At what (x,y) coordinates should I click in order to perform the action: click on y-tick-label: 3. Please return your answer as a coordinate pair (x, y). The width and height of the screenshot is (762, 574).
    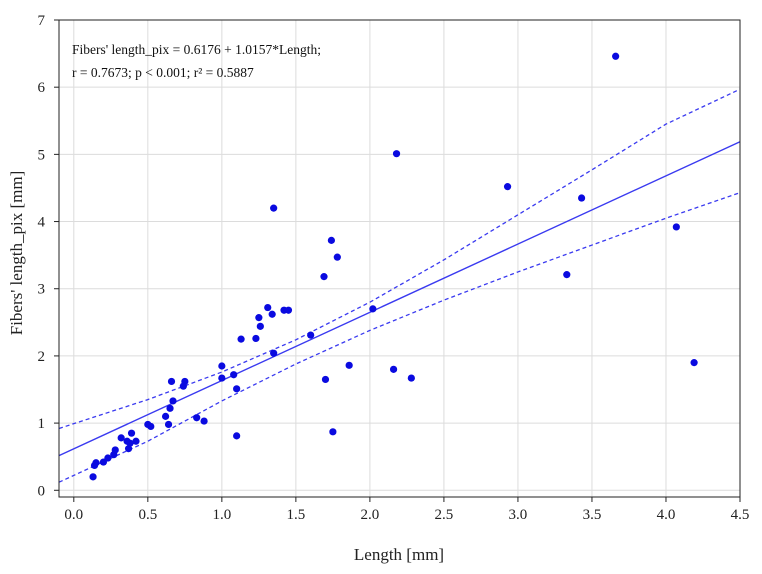
    Looking at the image, I should click on (42, 290).